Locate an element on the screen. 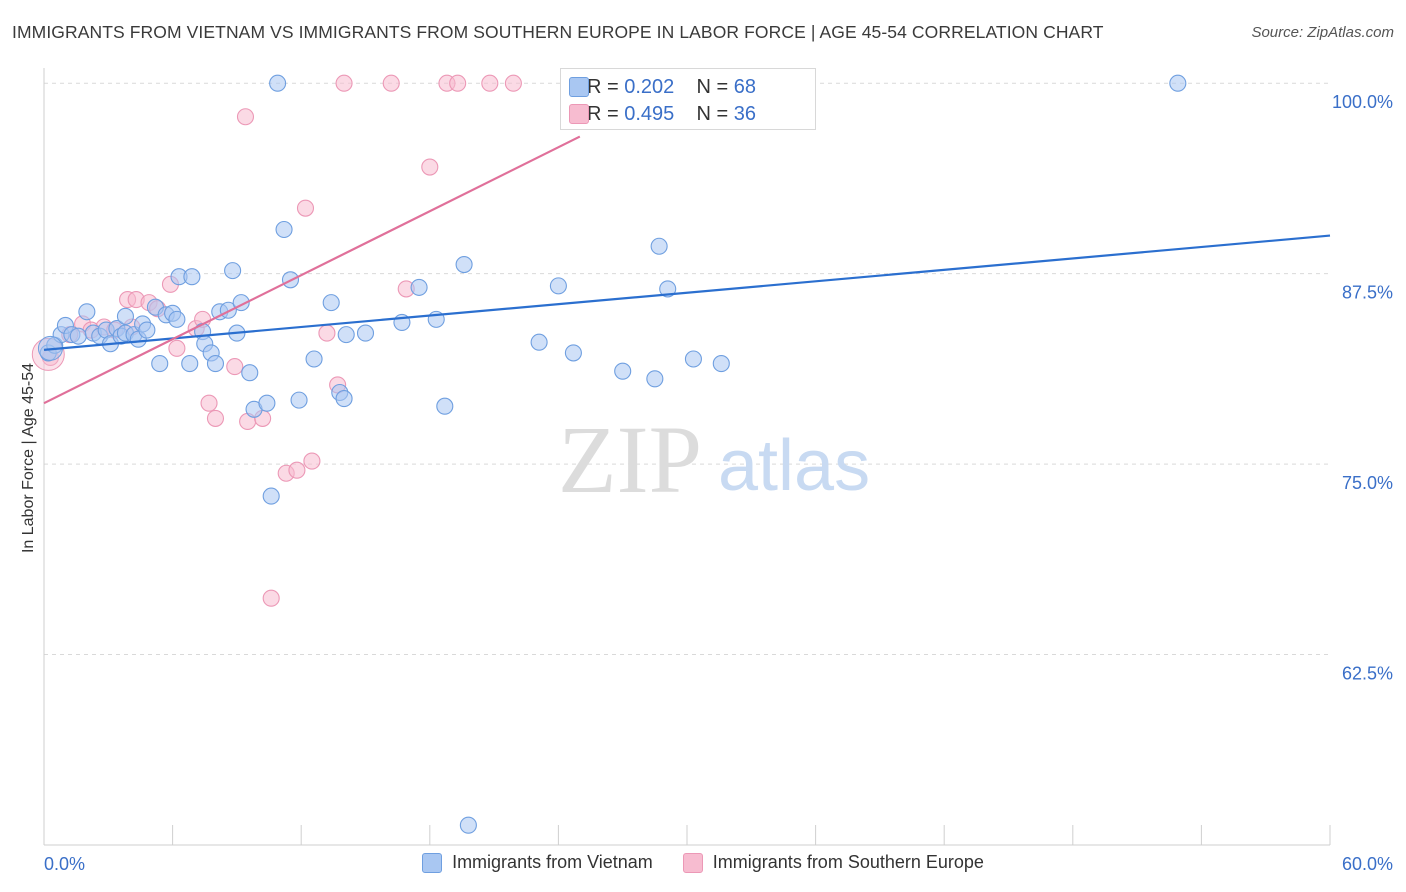  x-tick-label: 0.0% is located at coordinates (64, 864).